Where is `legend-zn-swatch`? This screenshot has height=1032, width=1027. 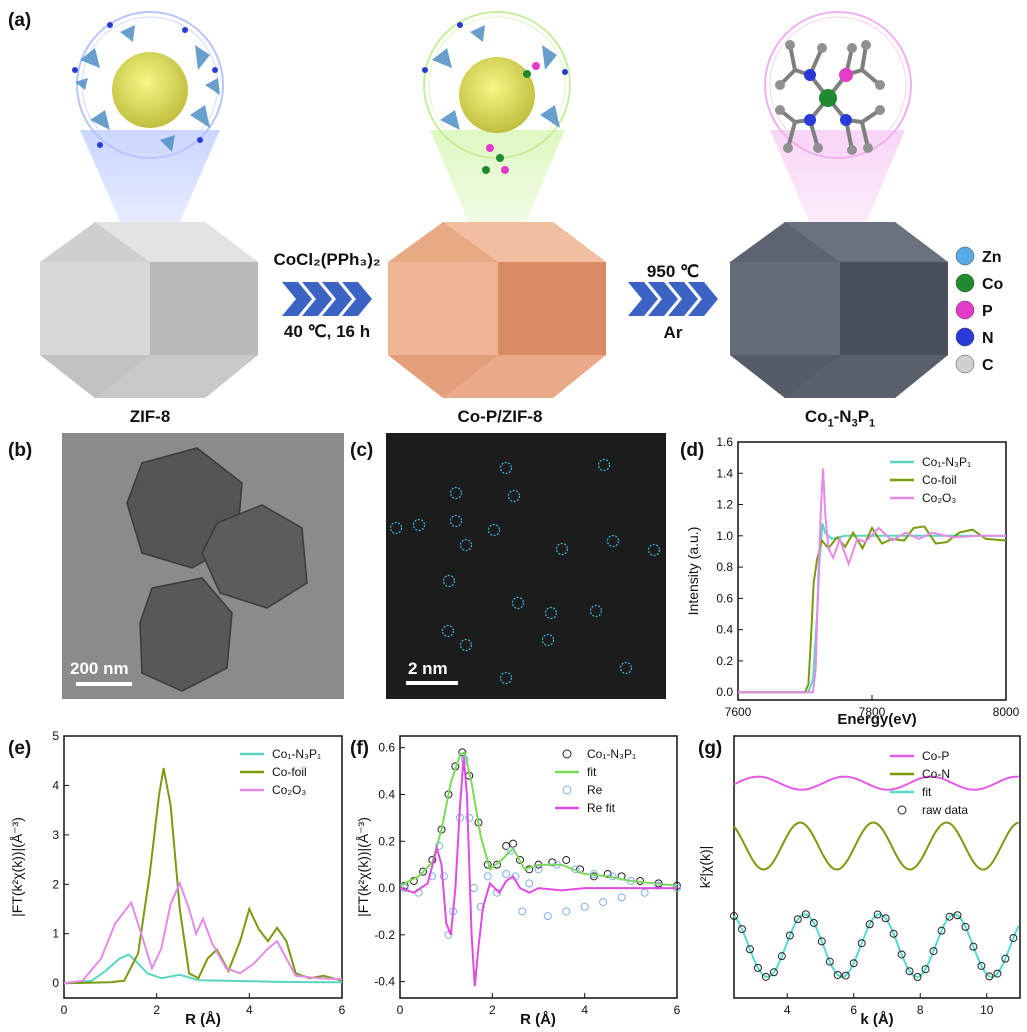
legend-zn-swatch is located at coordinates (965, 256).